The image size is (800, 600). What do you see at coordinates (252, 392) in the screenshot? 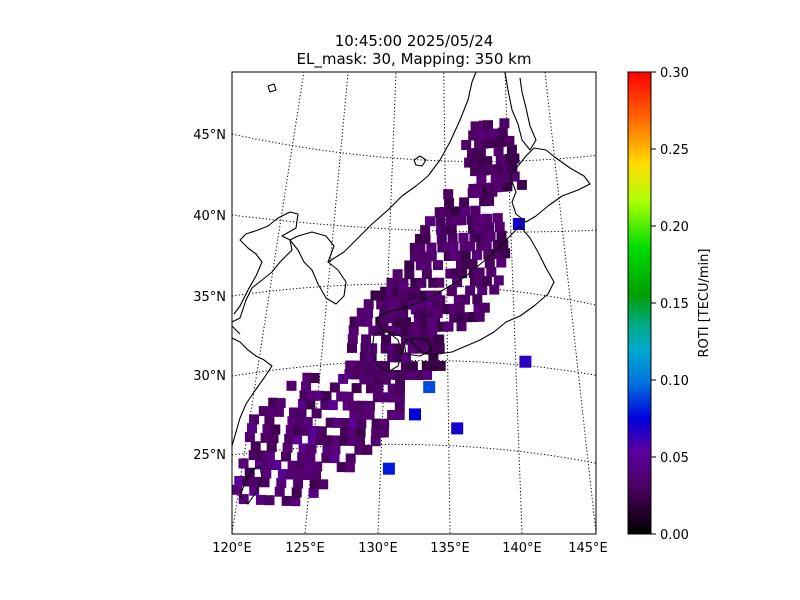
I see `coastline-china-south` at bounding box center [252, 392].